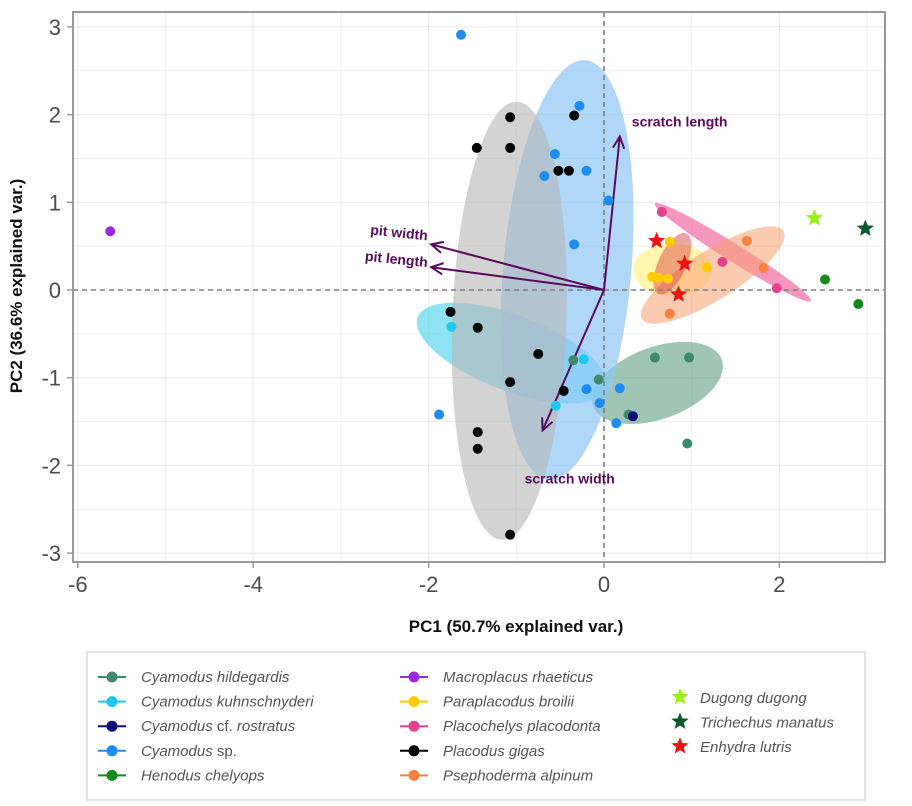 Image resolution: width=912 pixels, height=806 pixels. I want to click on y-tick-label: 2, so click(55, 115).